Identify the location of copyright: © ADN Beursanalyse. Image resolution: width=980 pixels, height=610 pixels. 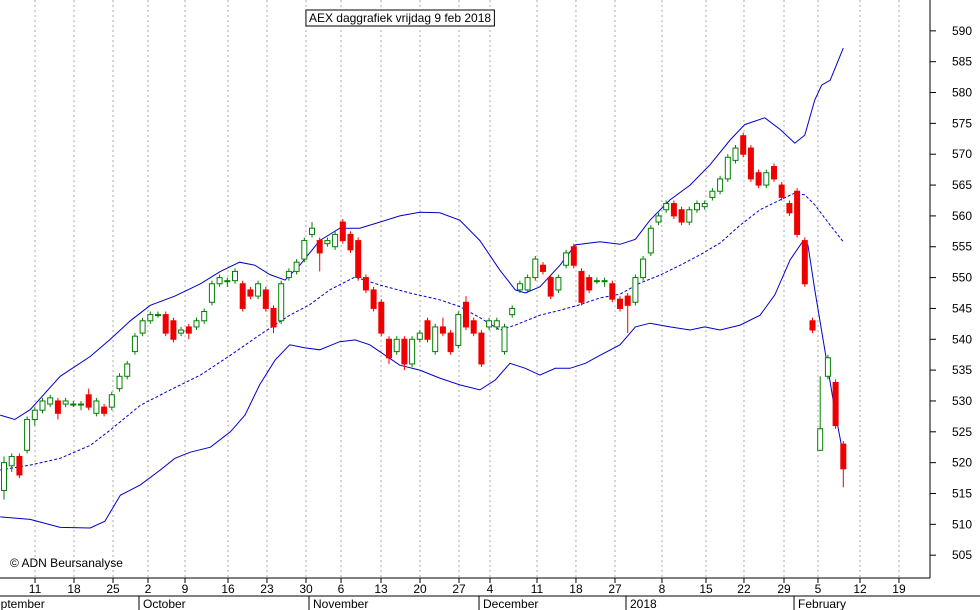
(66, 563).